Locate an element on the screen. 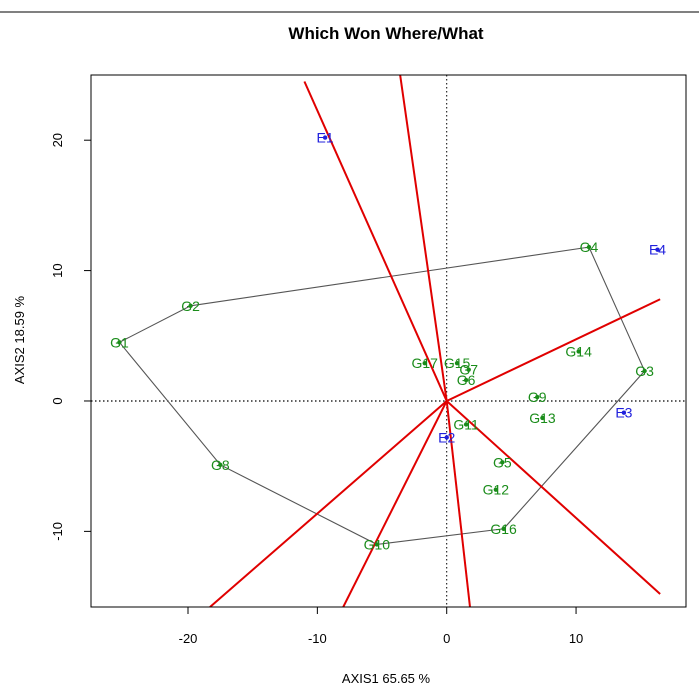 Image resolution: width=699 pixels, height=689 pixels. genotype-point-g4 is located at coordinates (589, 247).